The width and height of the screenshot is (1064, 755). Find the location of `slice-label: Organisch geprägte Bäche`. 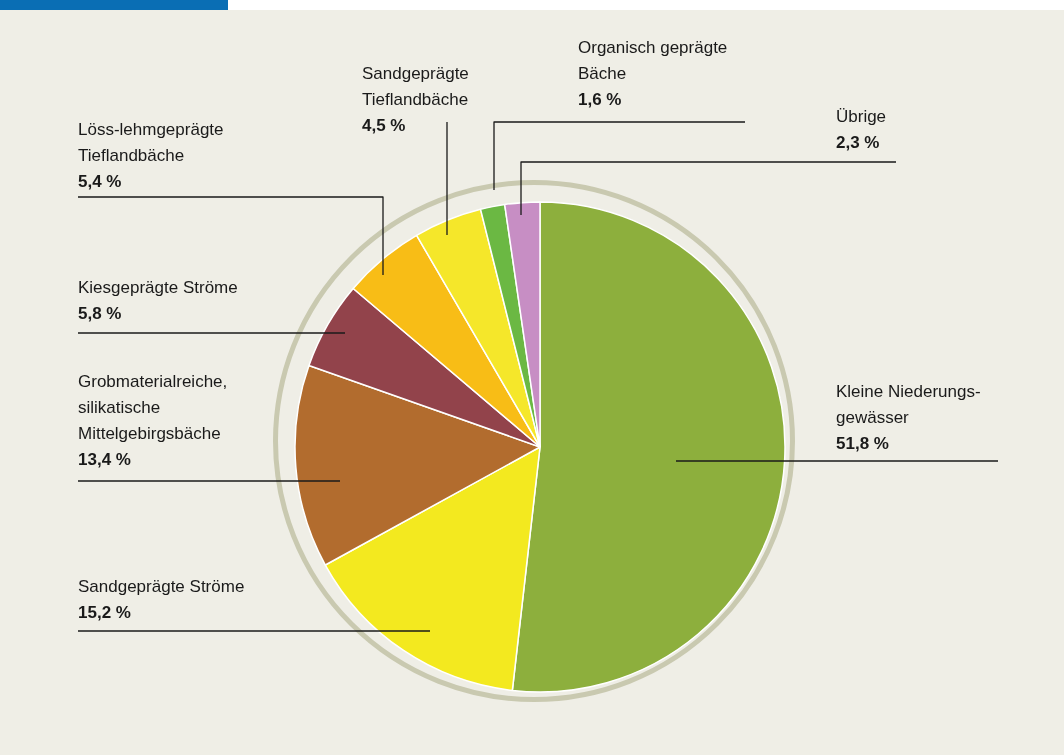

slice-label: Organisch geprägte Bäche is located at coordinates (653, 60).